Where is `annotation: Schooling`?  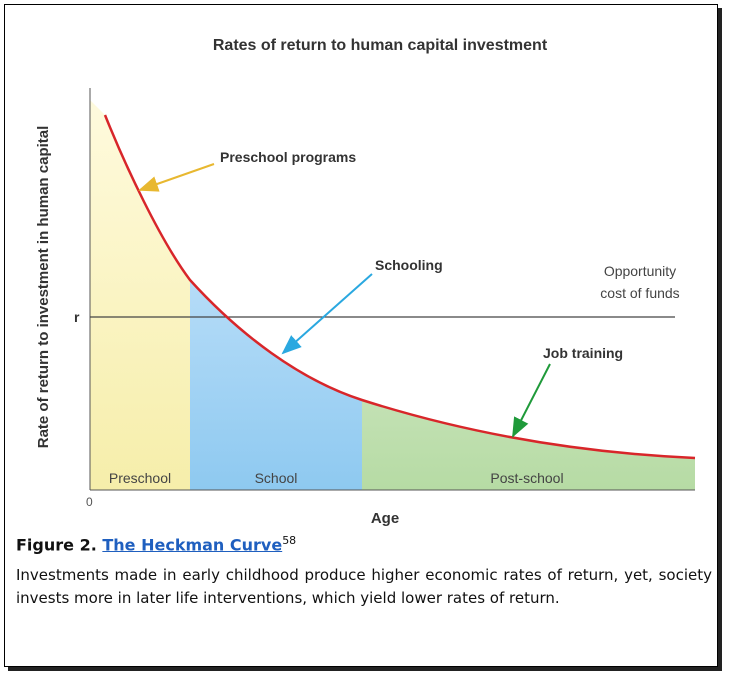 annotation: Schooling is located at coordinates (409, 265).